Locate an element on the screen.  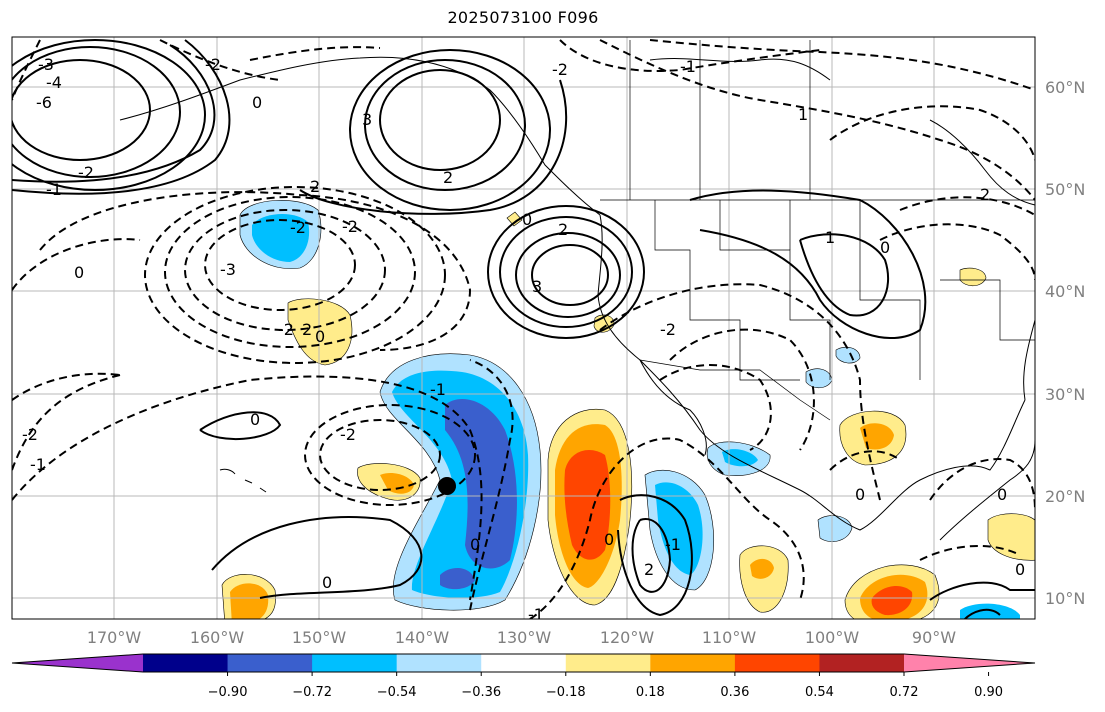
colorbar-outline is located at coordinates (523, 663).